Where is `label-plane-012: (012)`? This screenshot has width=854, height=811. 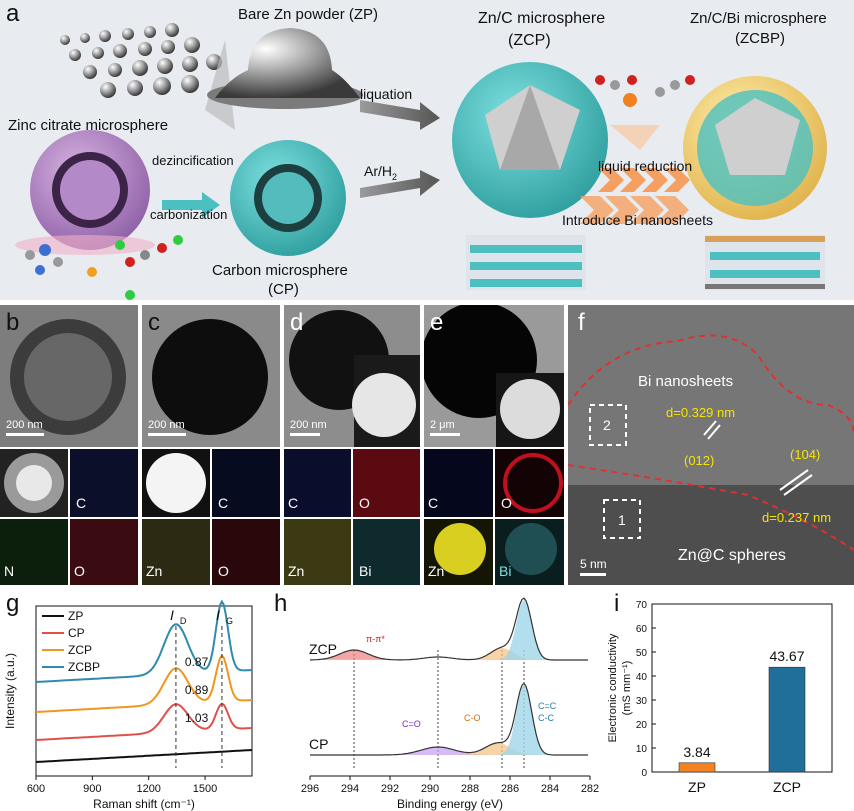 label-plane-012: (012) is located at coordinates (699, 460).